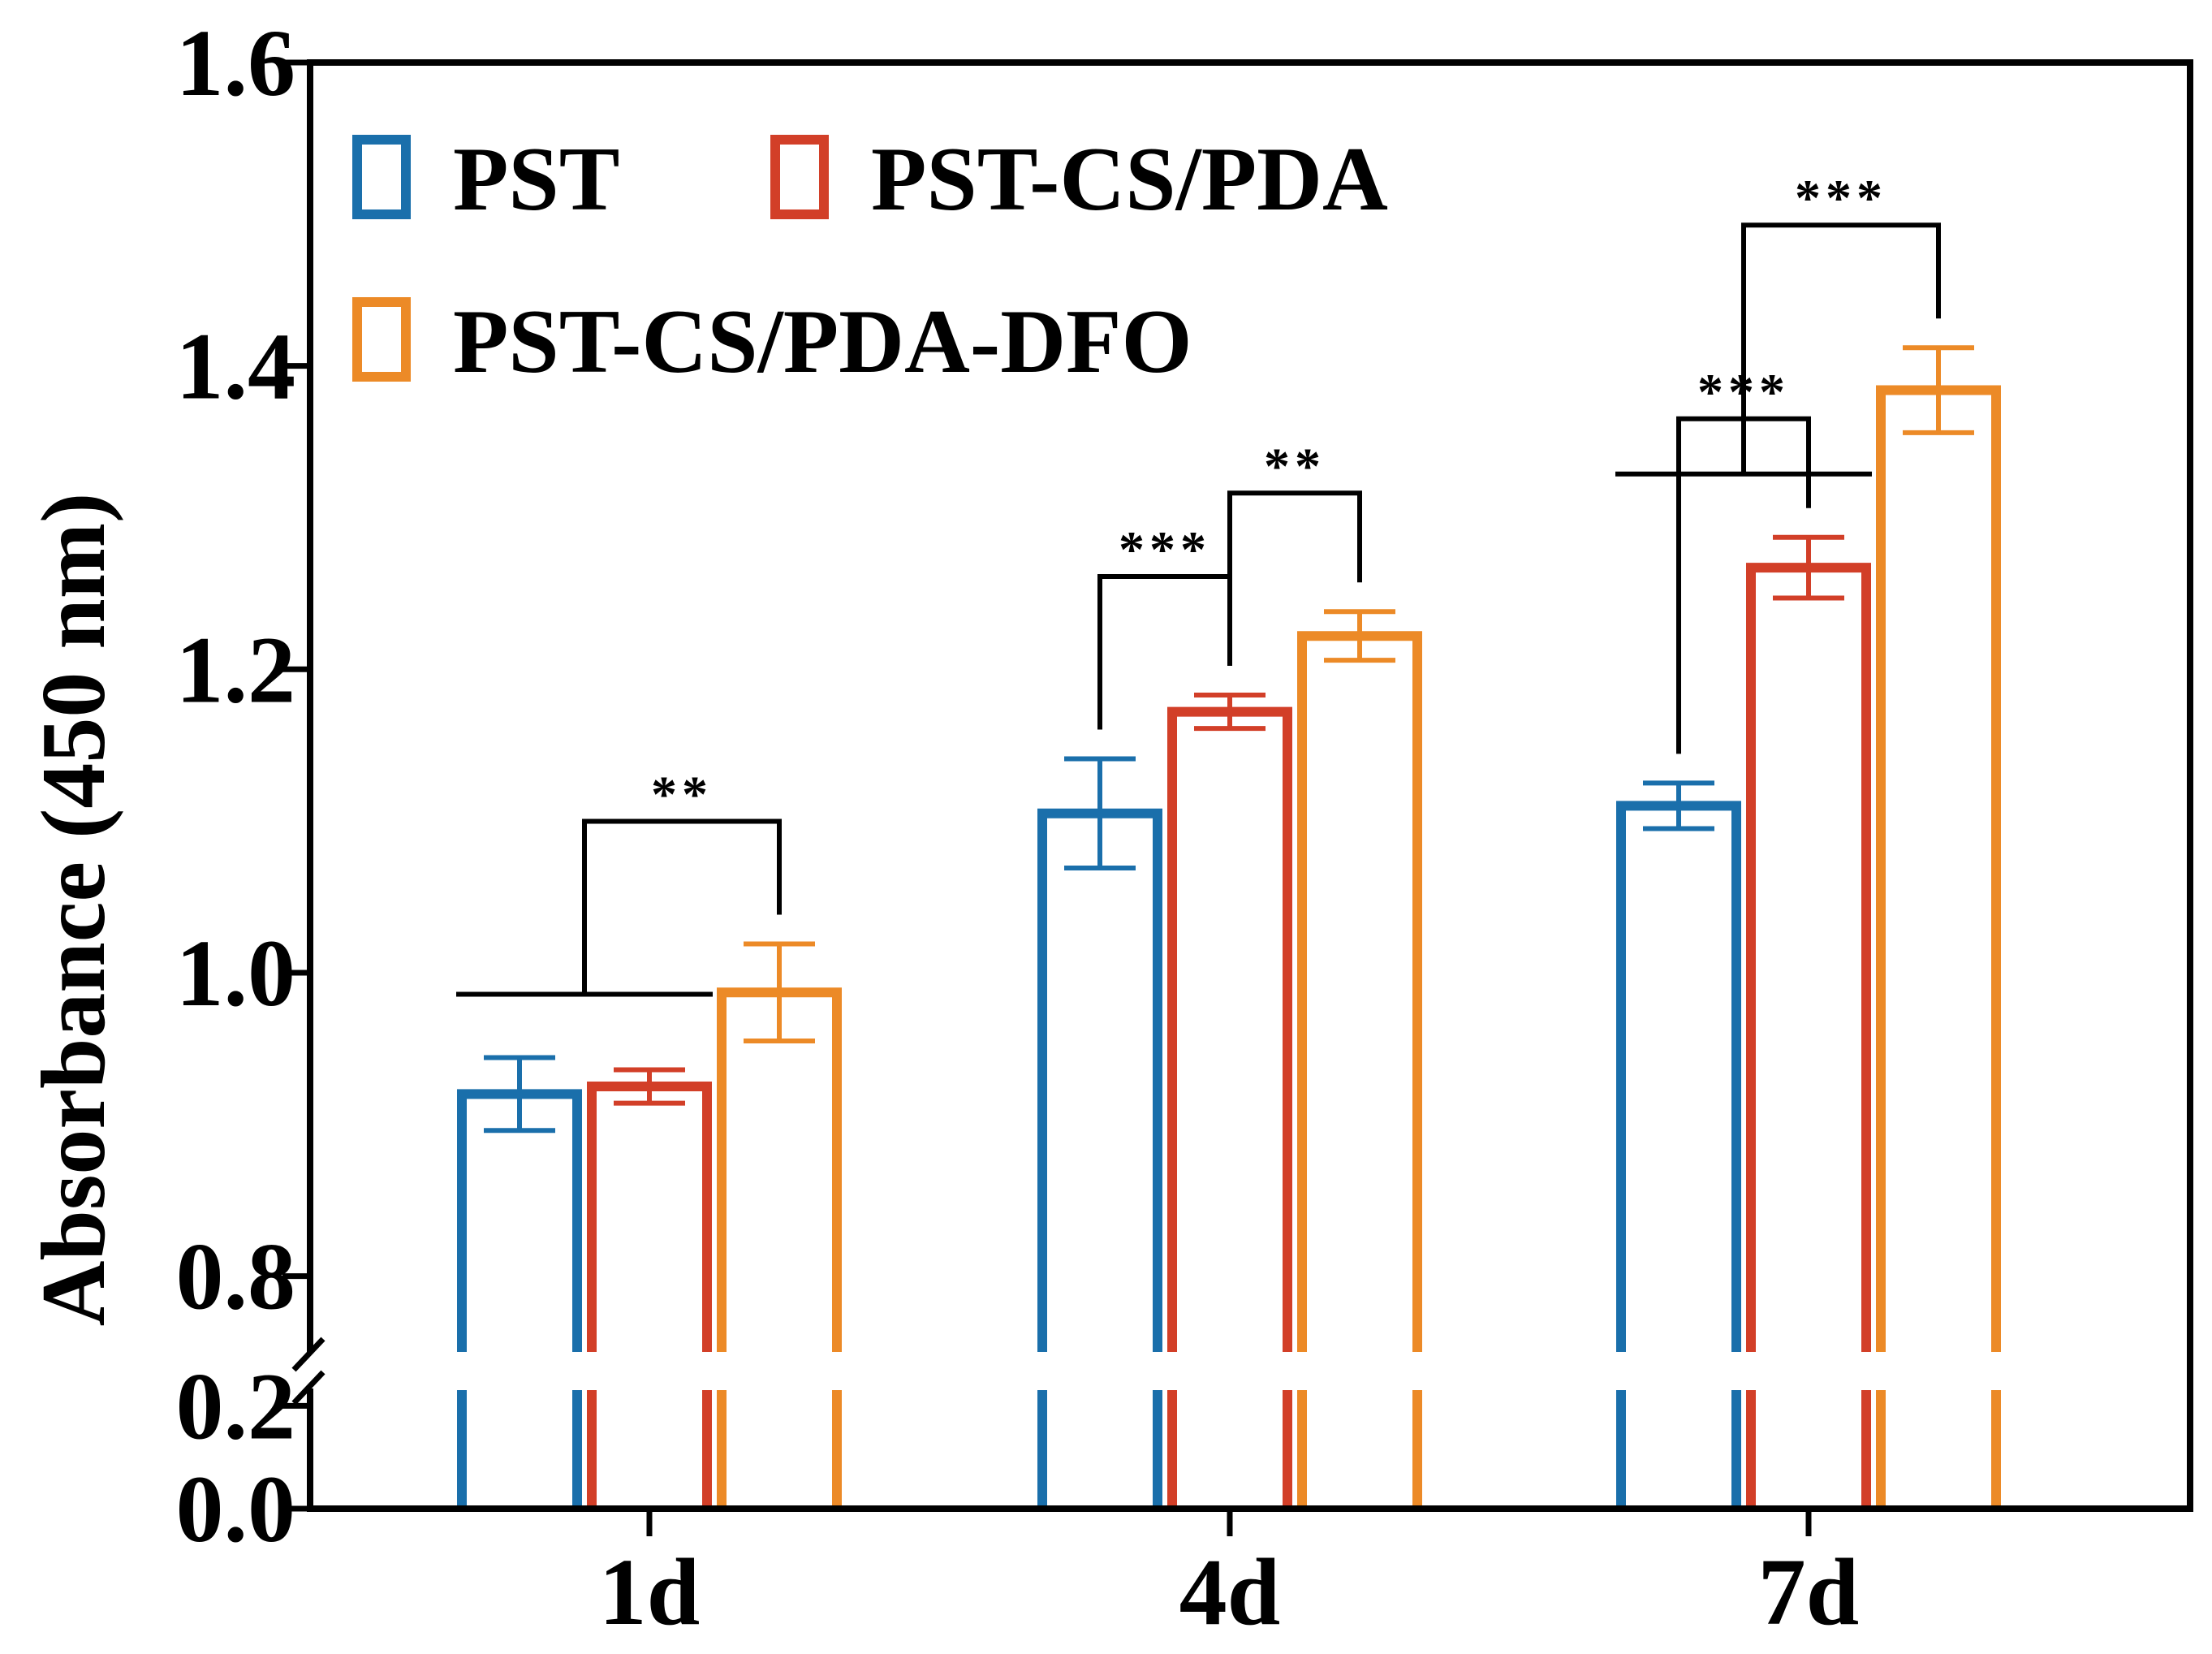 This screenshot has width=2212, height=1654. I want to click on bar-pst-4d, so click(1099, 1158).